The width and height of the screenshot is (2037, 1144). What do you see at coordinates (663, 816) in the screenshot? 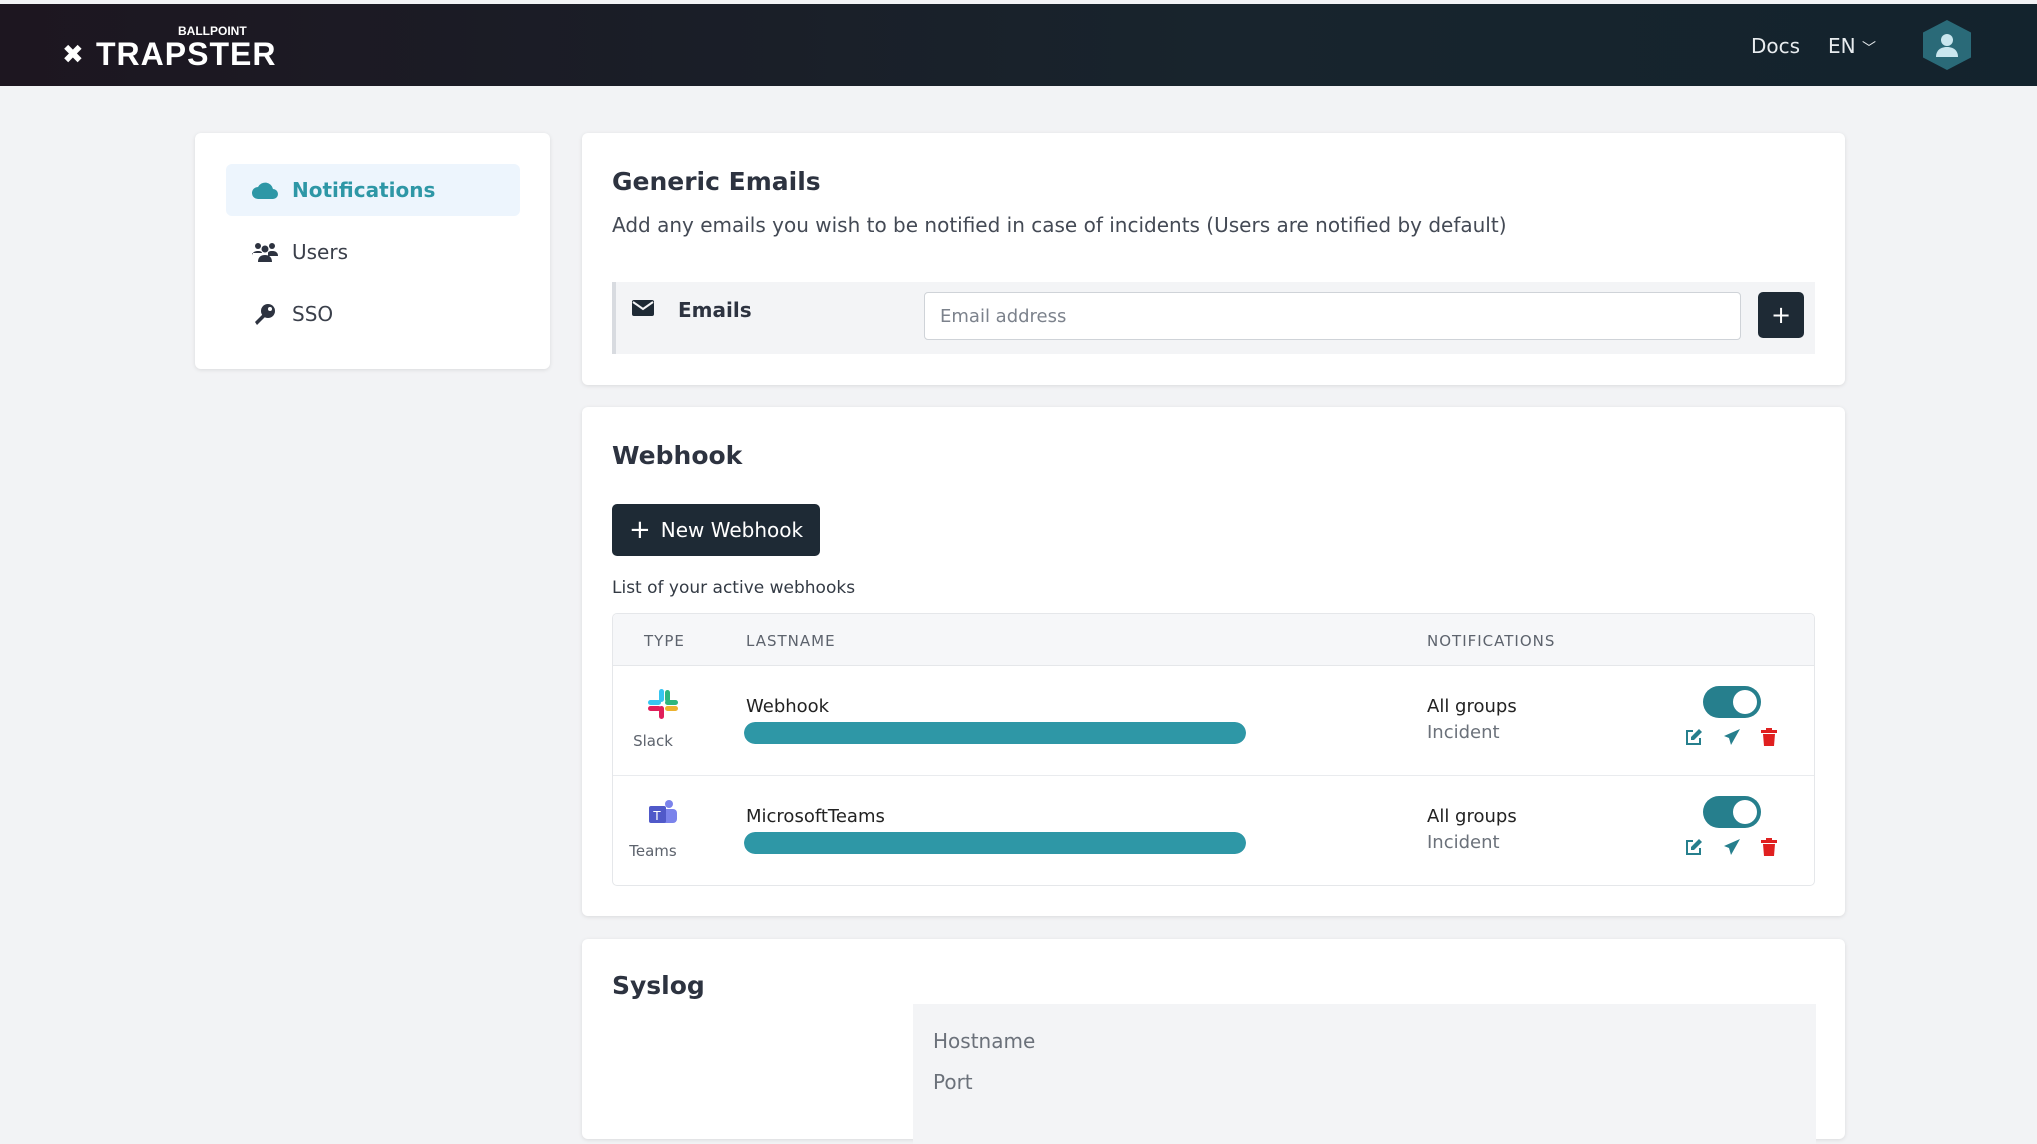
I see `teams-icon: T` at bounding box center [663, 816].